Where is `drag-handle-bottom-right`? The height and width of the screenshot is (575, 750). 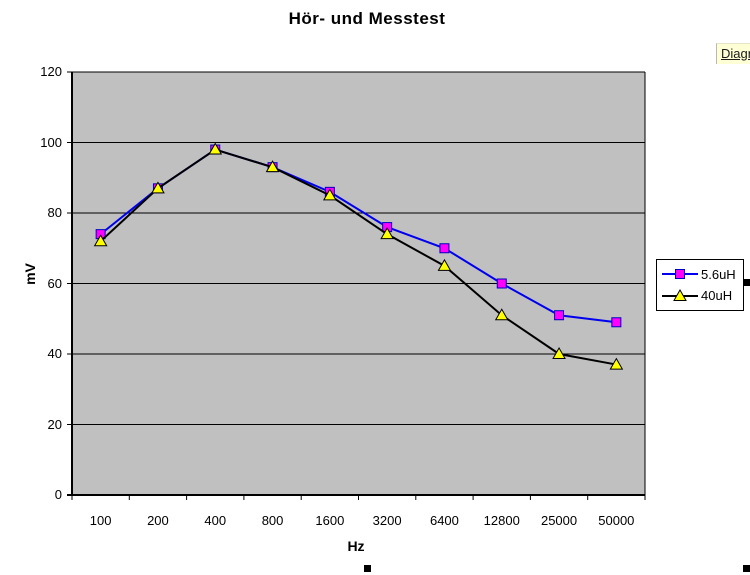 drag-handle-bottom-right is located at coordinates (746, 568).